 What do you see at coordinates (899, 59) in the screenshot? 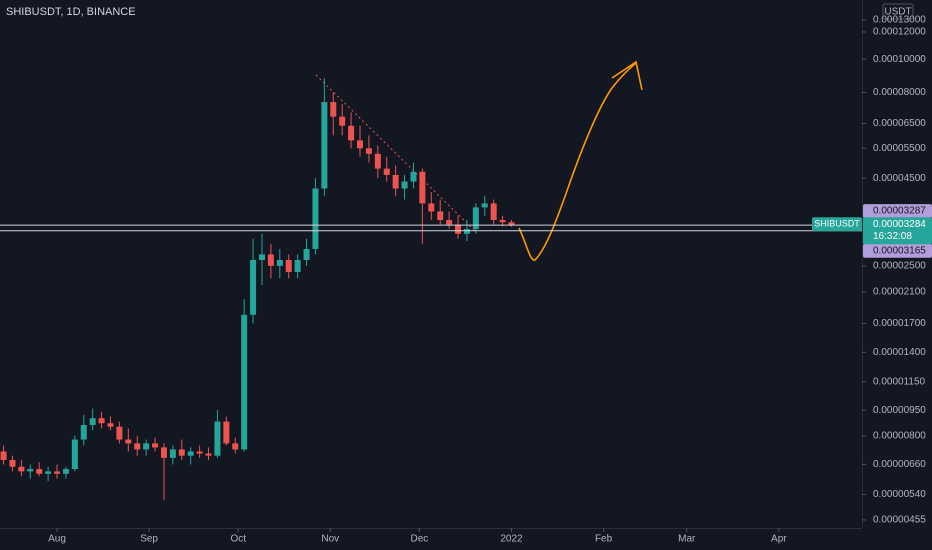
I see `y-tick-label: 0.00010000` at bounding box center [899, 59].